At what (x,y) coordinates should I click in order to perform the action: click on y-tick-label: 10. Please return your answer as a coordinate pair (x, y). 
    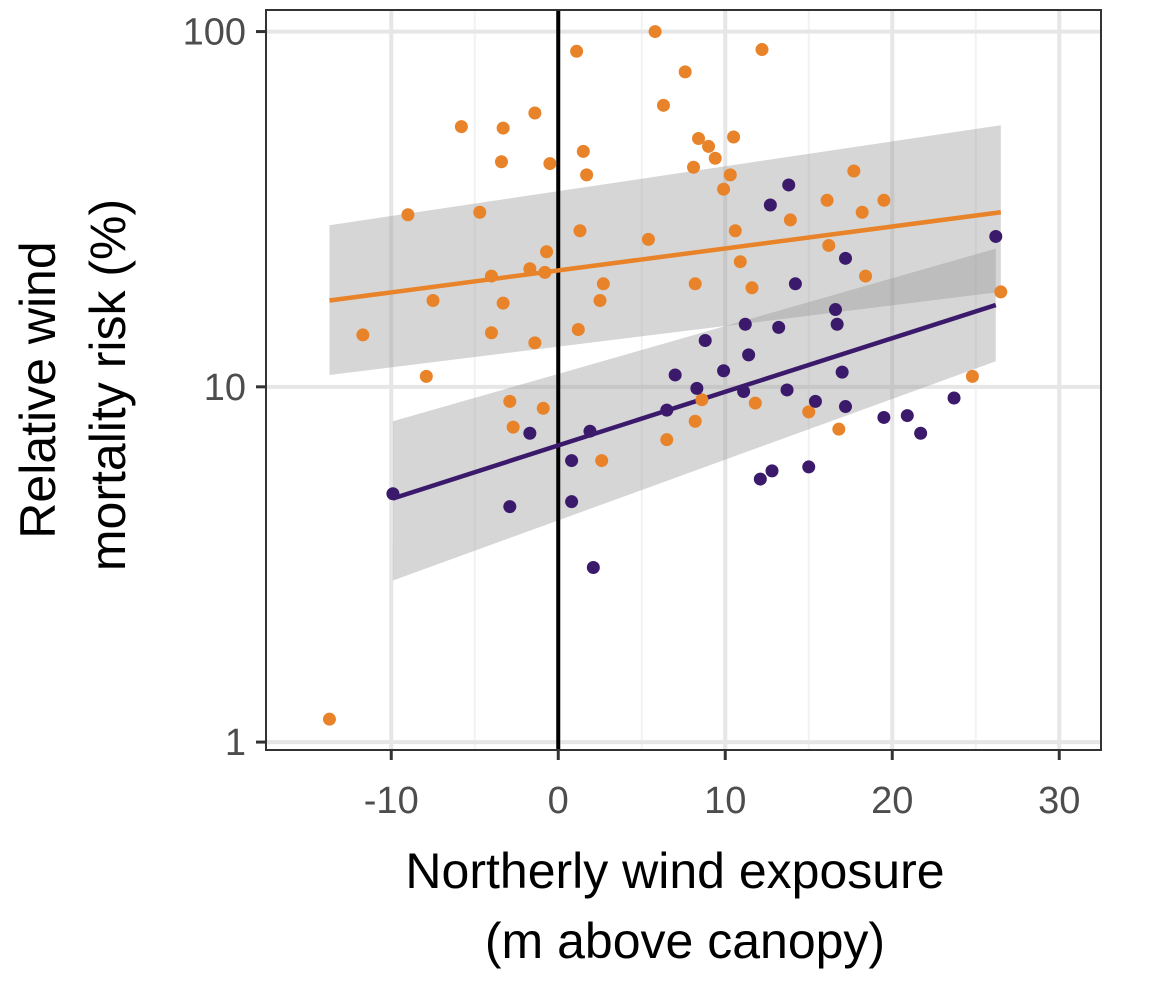
    Looking at the image, I should click on (225, 388).